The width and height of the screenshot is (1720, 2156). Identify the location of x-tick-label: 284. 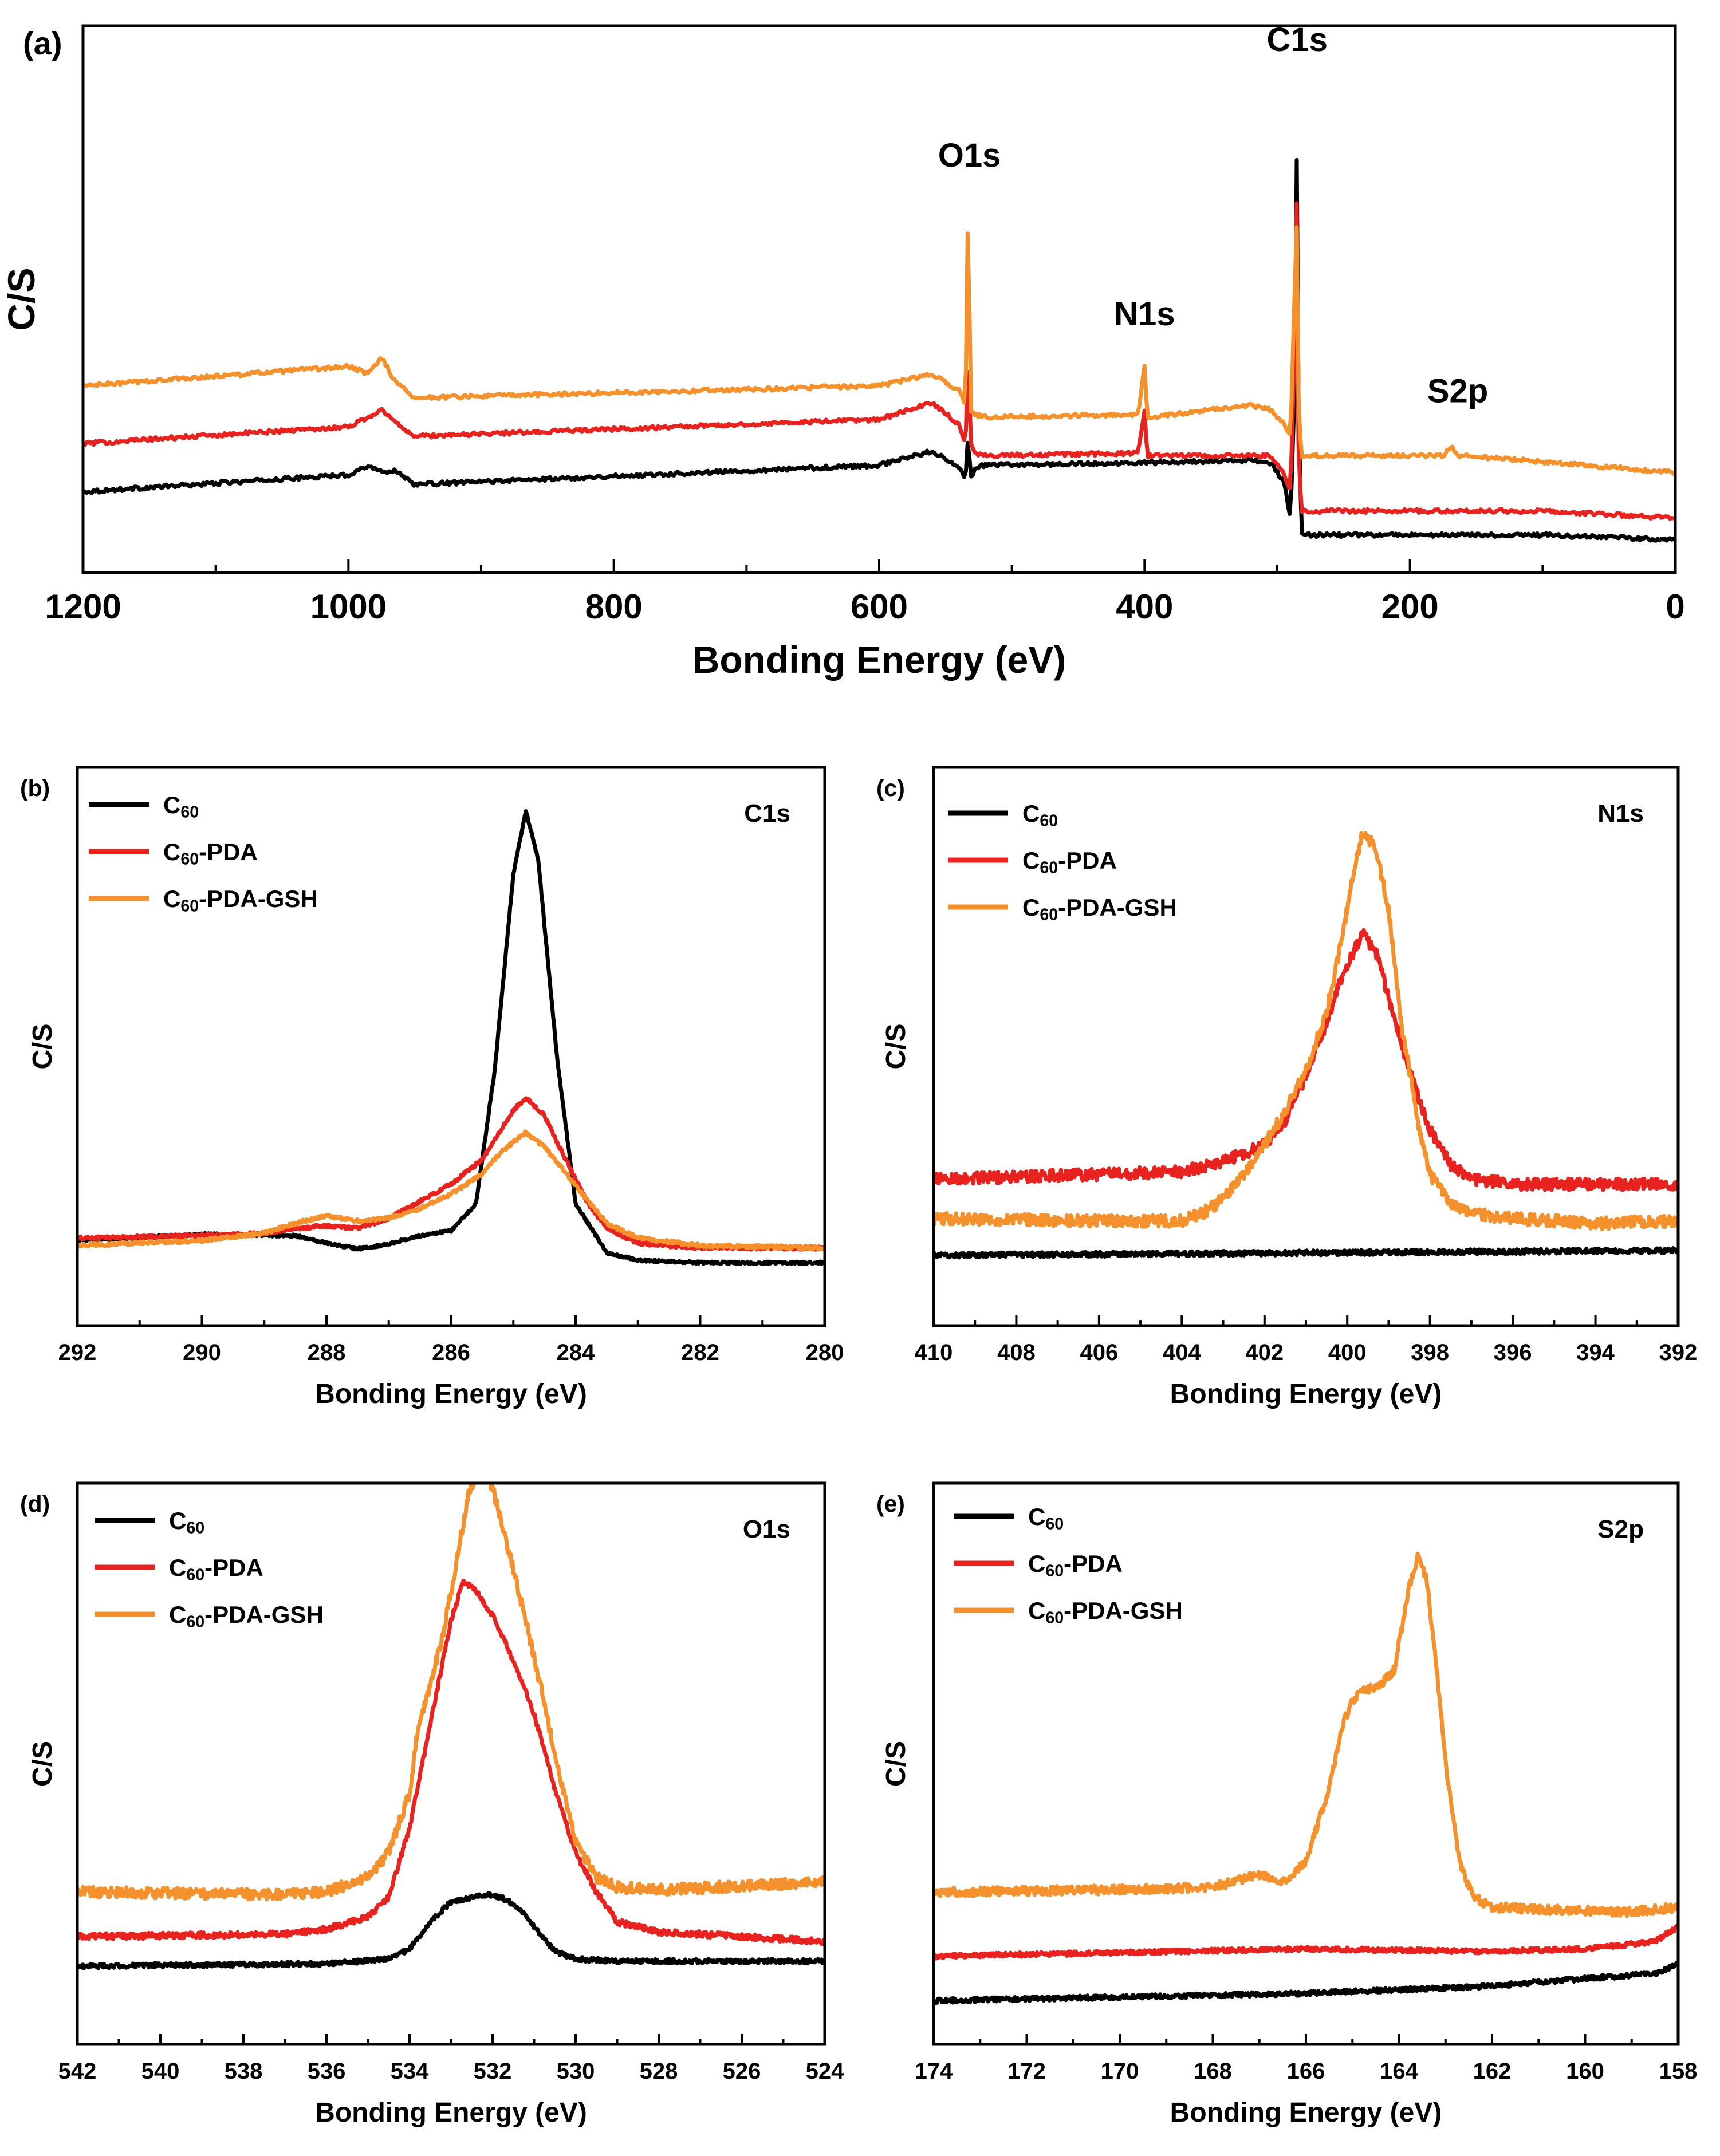
(576, 1352).